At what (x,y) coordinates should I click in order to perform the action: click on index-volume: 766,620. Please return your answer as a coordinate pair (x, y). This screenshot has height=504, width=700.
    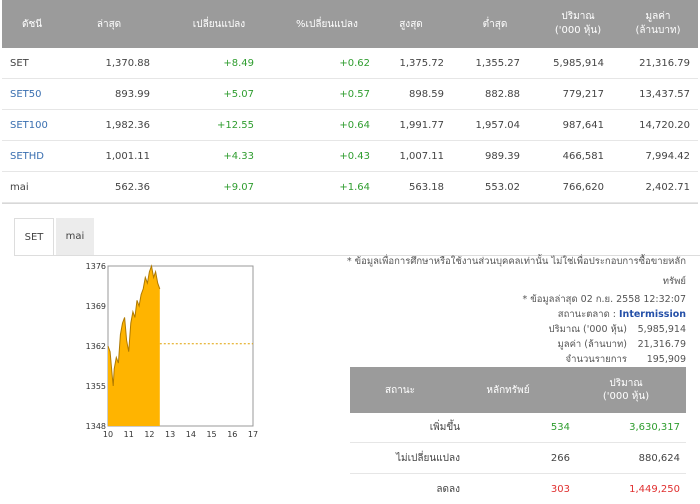
    Looking at the image, I should click on (583, 187).